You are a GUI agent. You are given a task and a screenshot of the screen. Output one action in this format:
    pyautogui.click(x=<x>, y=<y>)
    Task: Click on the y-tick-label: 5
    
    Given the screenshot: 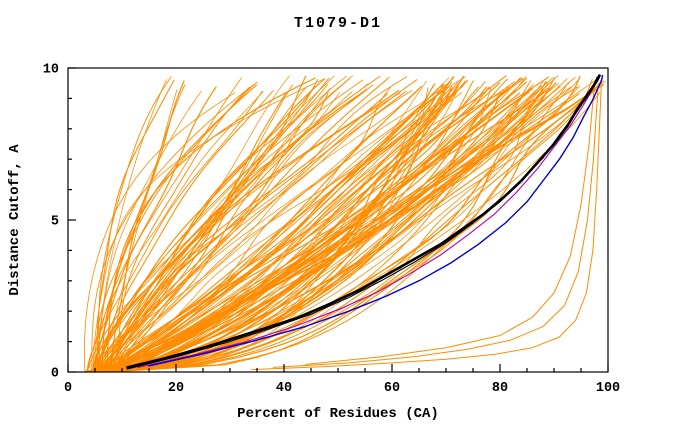 What is the action you would take?
    pyautogui.click(x=55, y=222)
    